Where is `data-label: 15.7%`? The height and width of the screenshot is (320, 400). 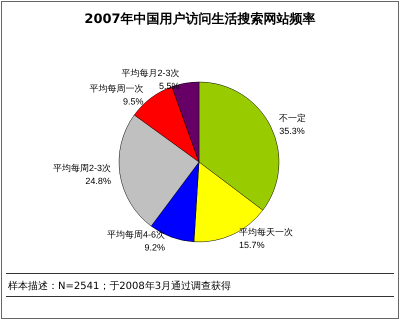 data-label: 15.7% is located at coordinates (252, 245).